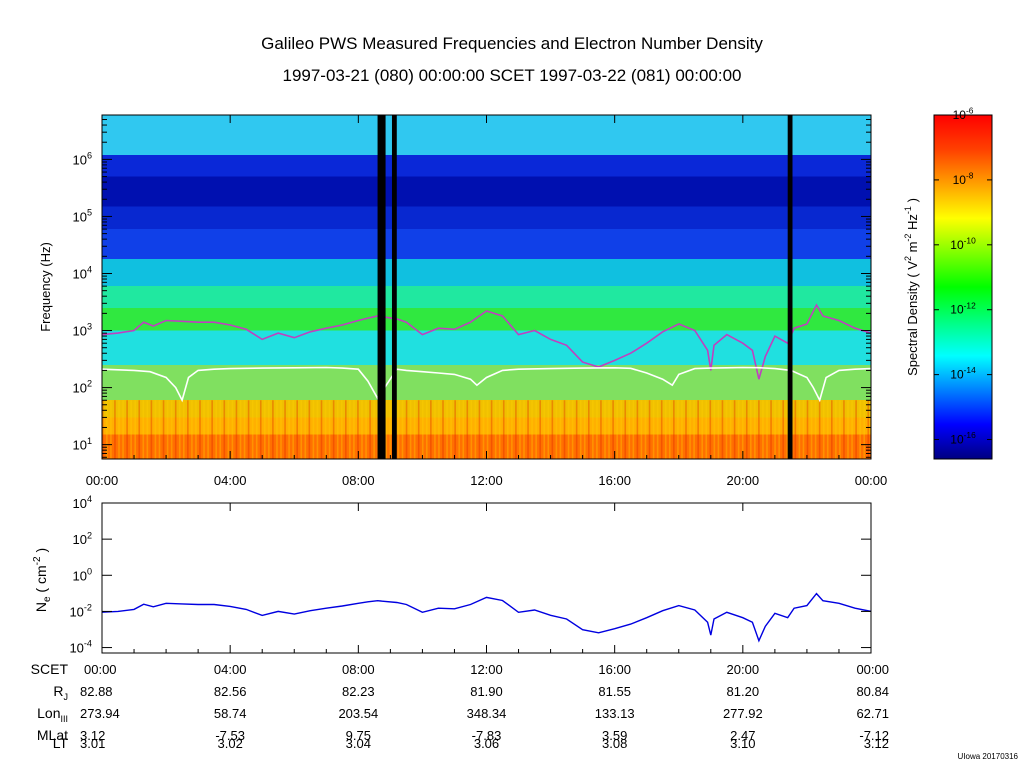 The height and width of the screenshot is (767, 1024). What do you see at coordinates (963, 373) in the screenshot?
I see `colorbar-tick-label: 10-14` at bounding box center [963, 373].